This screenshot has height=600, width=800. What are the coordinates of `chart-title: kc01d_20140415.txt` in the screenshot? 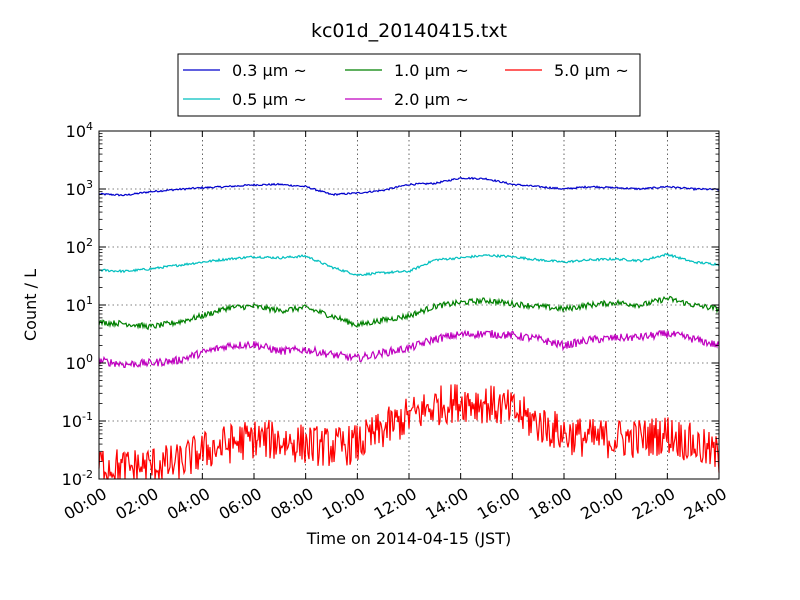 It's located at (409, 31).